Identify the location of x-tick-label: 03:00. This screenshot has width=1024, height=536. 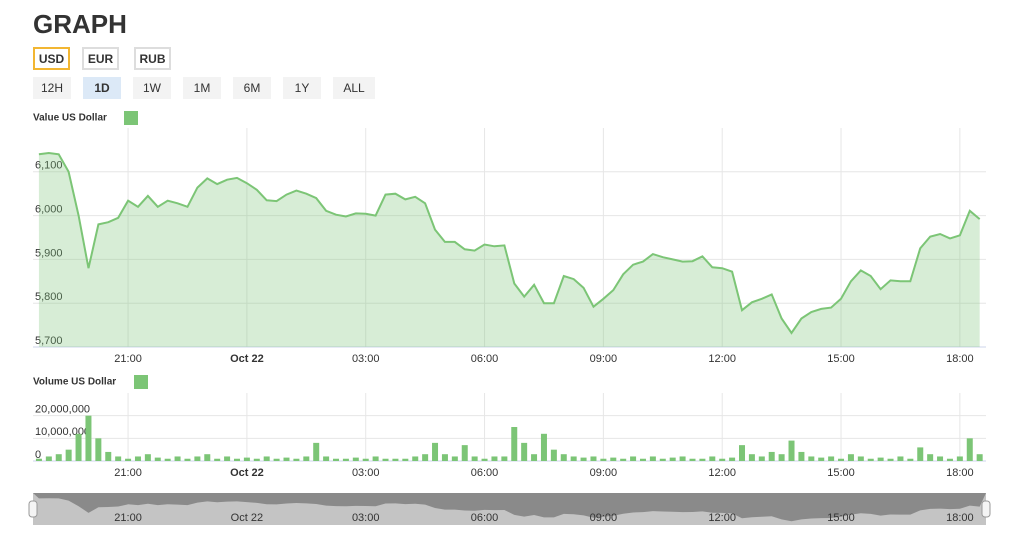
(366, 473).